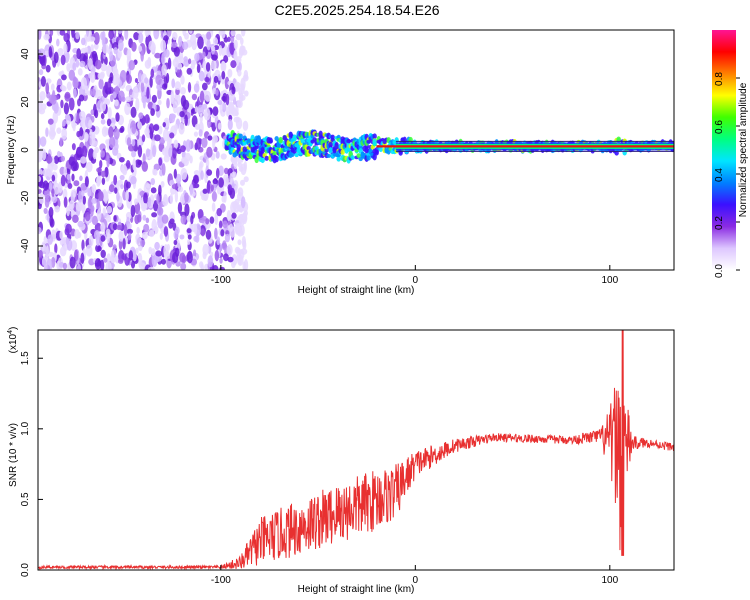 Image resolution: width=750 pixels, height=600 pixels. I want to click on snr-y-tick-label: 1.5, so click(25, 358).